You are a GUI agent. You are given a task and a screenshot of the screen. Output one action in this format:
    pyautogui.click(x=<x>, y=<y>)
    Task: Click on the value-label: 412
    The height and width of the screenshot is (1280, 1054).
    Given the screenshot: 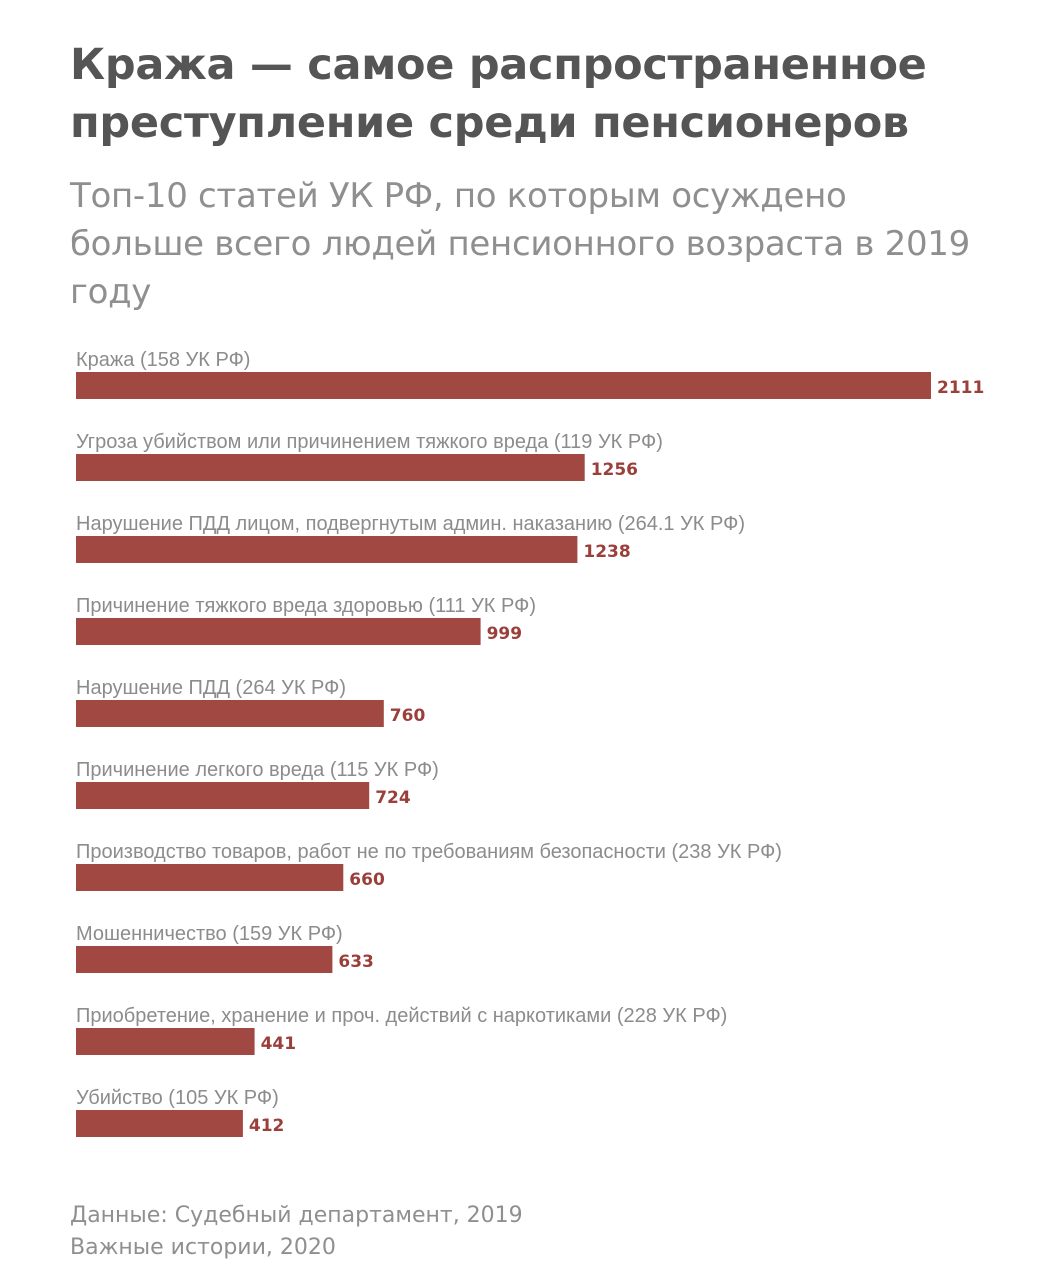 What is the action you would take?
    pyautogui.click(x=267, y=1126)
    